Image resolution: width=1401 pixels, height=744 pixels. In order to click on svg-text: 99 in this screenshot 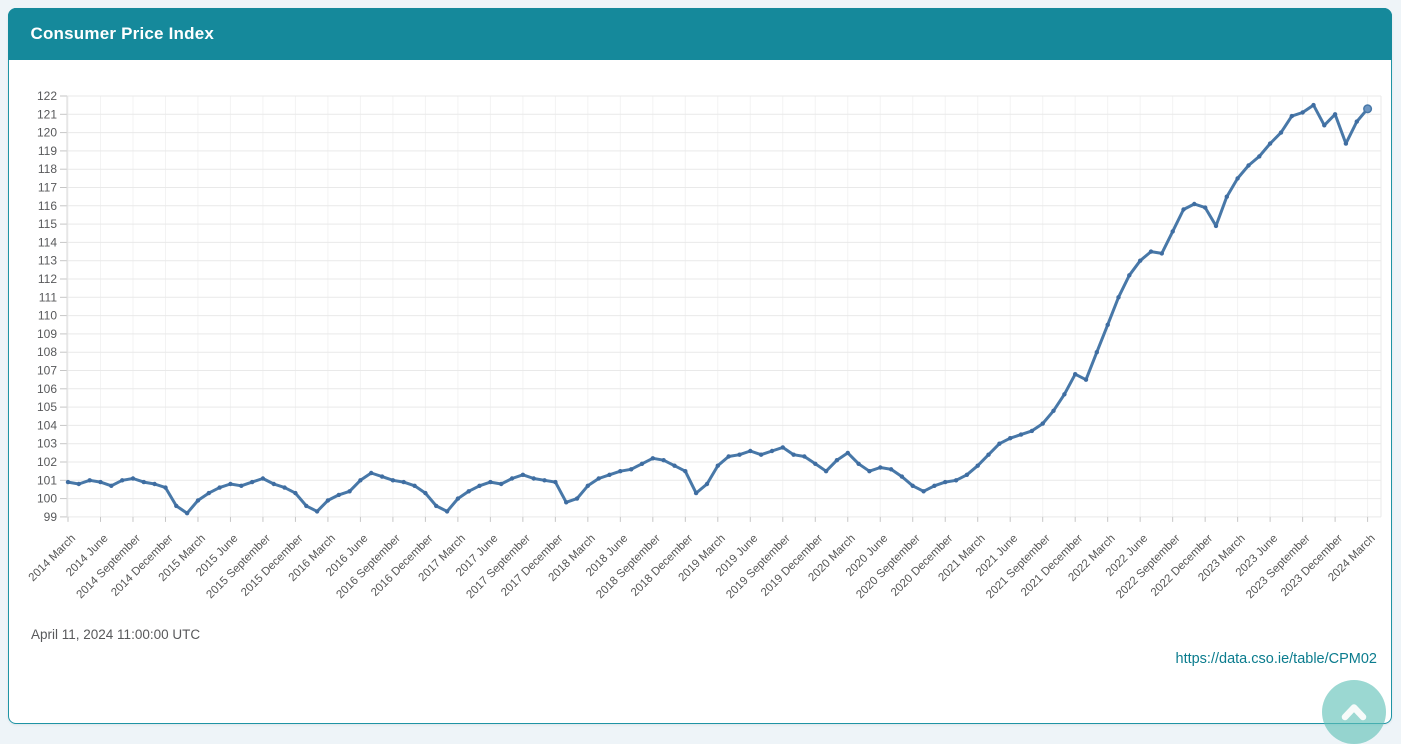, I will do `click(51, 517)`.